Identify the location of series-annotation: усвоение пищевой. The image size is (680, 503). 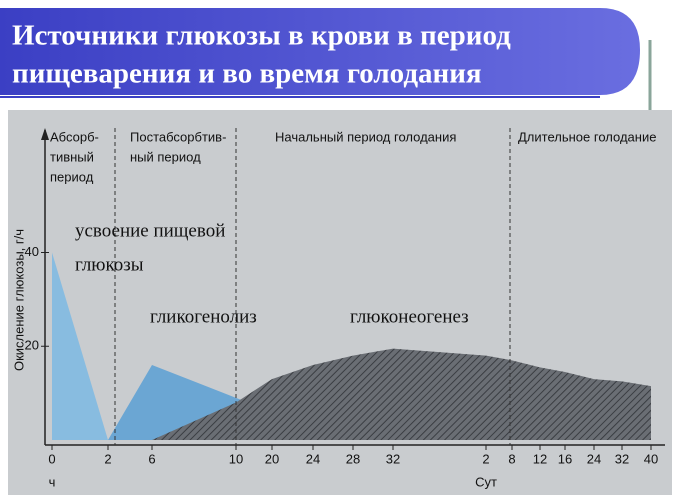
(150, 230).